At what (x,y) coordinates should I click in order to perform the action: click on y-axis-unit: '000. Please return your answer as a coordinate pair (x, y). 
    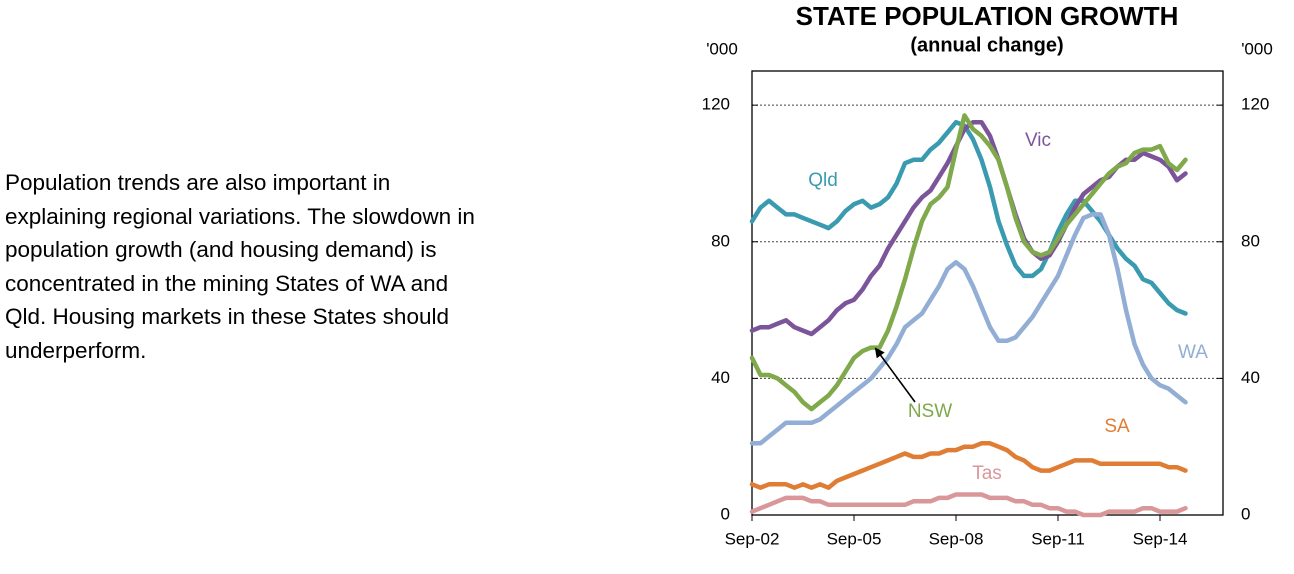
    Looking at the image, I should click on (722, 48).